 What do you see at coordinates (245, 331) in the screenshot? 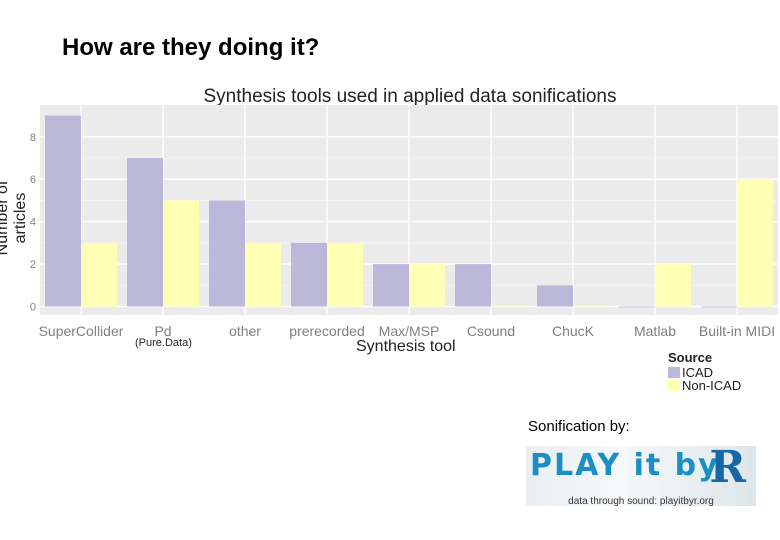
I see `x-tick-label: other` at bounding box center [245, 331].